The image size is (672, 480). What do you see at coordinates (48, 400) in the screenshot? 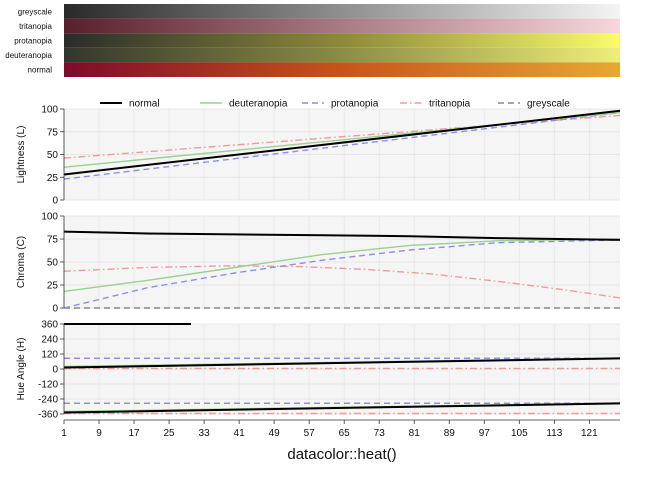
I see `y-tick-label: -240` at bounding box center [48, 400].